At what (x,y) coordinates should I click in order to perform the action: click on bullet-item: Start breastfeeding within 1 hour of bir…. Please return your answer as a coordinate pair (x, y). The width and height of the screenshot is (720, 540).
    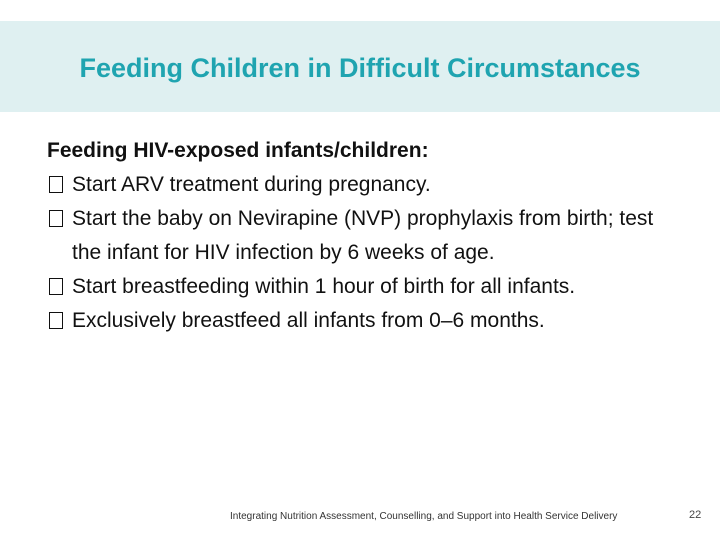
    Looking at the image, I should click on (367, 287).